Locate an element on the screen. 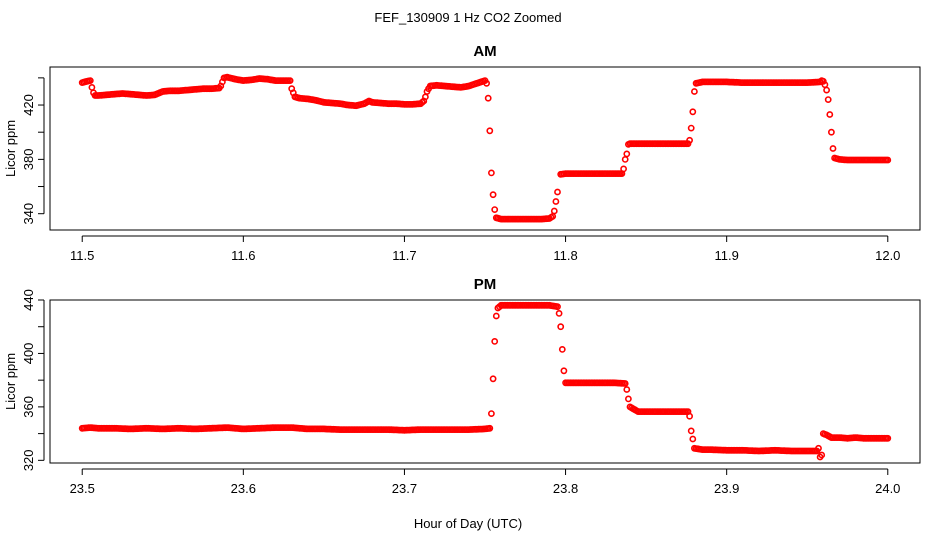  x-tick-label: 23.6 is located at coordinates (243, 488).